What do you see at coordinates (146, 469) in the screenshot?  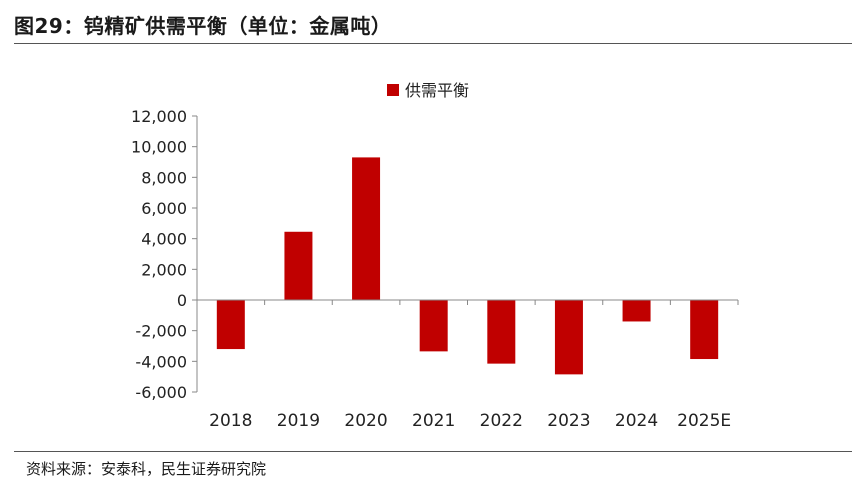 I see `source-note: 资料来源：安泰科，民生证券研究院` at bounding box center [146, 469].